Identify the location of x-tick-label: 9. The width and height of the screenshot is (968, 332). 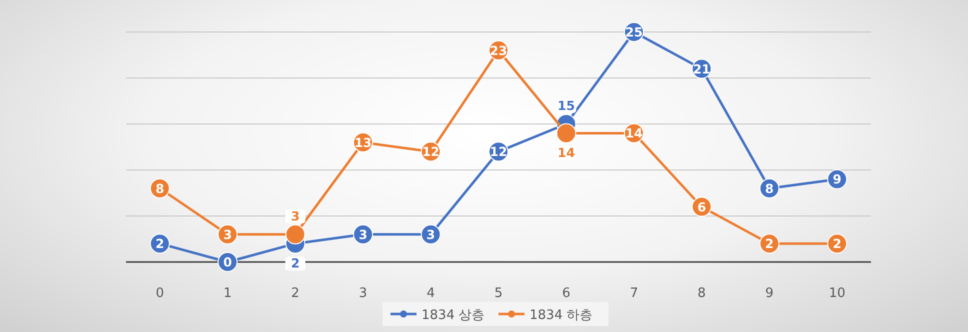
(769, 293).